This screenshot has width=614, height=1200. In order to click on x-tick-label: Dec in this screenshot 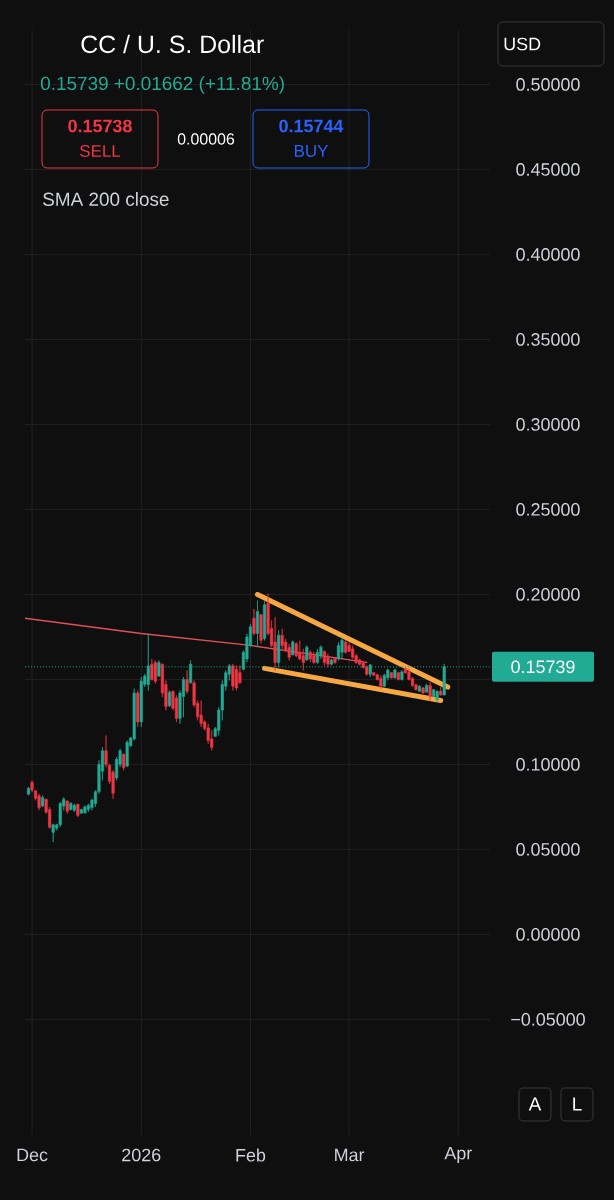, I will do `click(32, 1155)`.